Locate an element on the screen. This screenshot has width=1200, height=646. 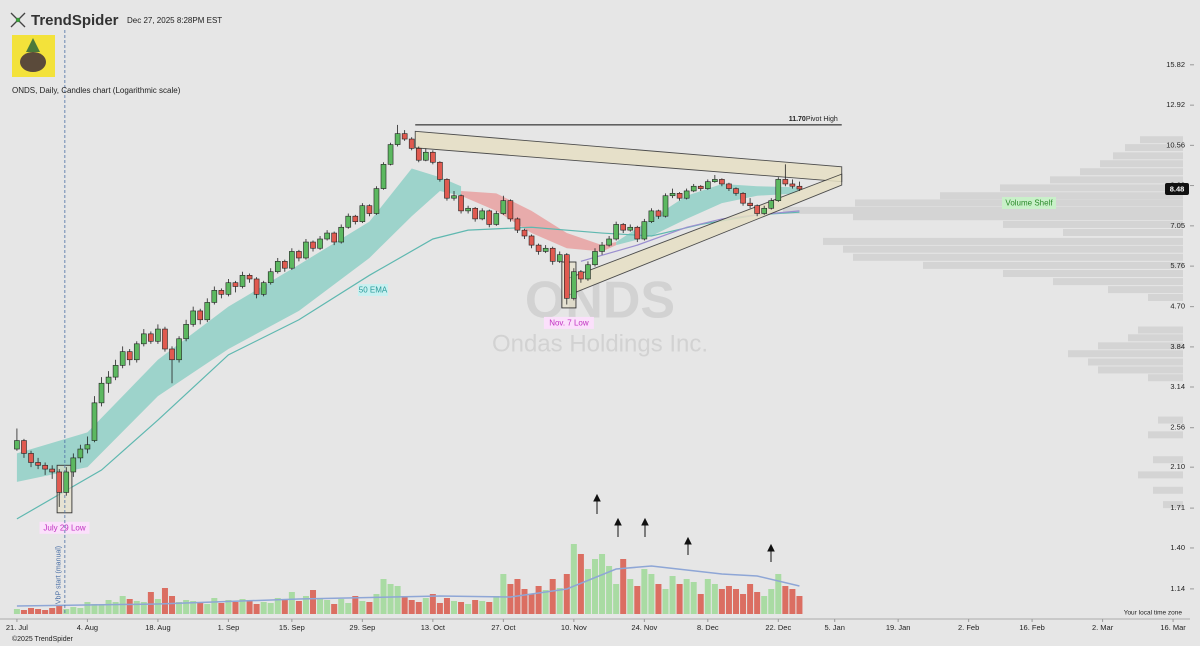
x-tick-label: 24. Nov is located at coordinates (644, 627).